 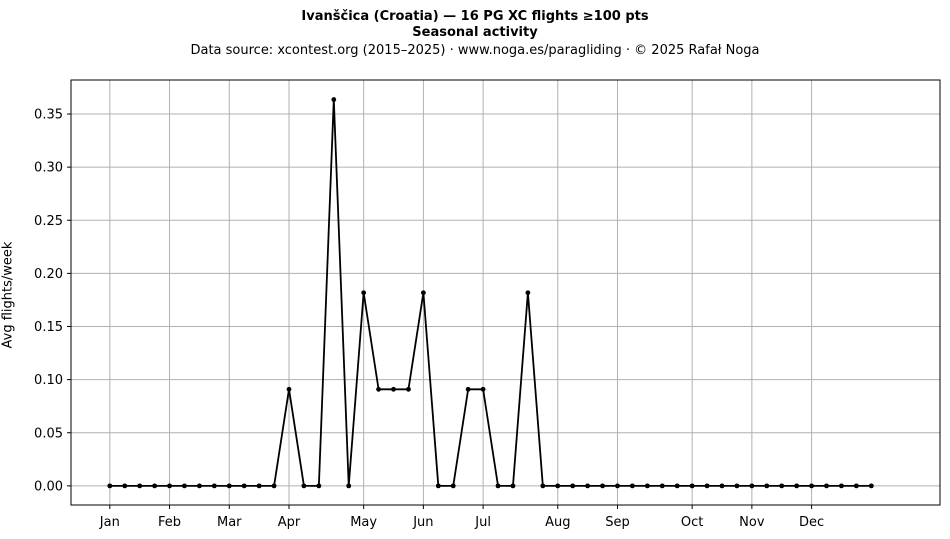 What do you see at coordinates (48, 221) in the screenshot?
I see `y-tick-label: 0.25` at bounding box center [48, 221].